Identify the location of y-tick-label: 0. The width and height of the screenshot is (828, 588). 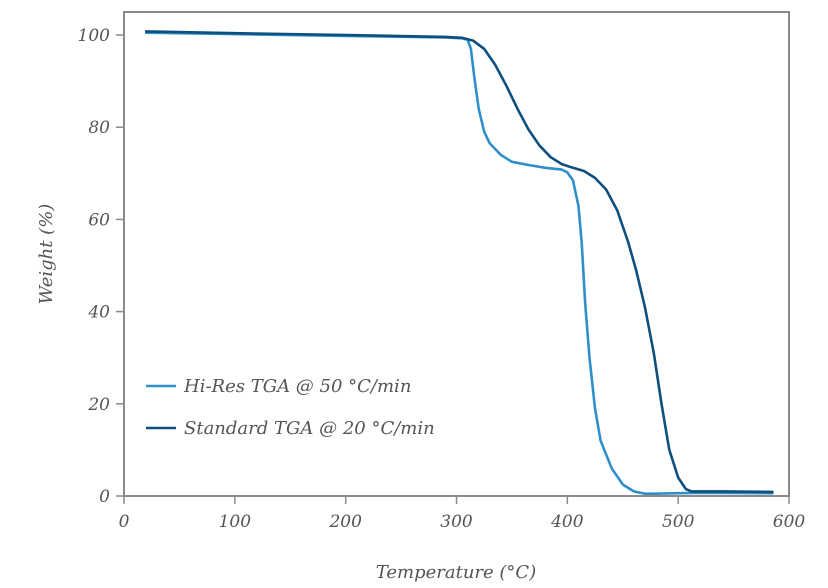
(104, 497).